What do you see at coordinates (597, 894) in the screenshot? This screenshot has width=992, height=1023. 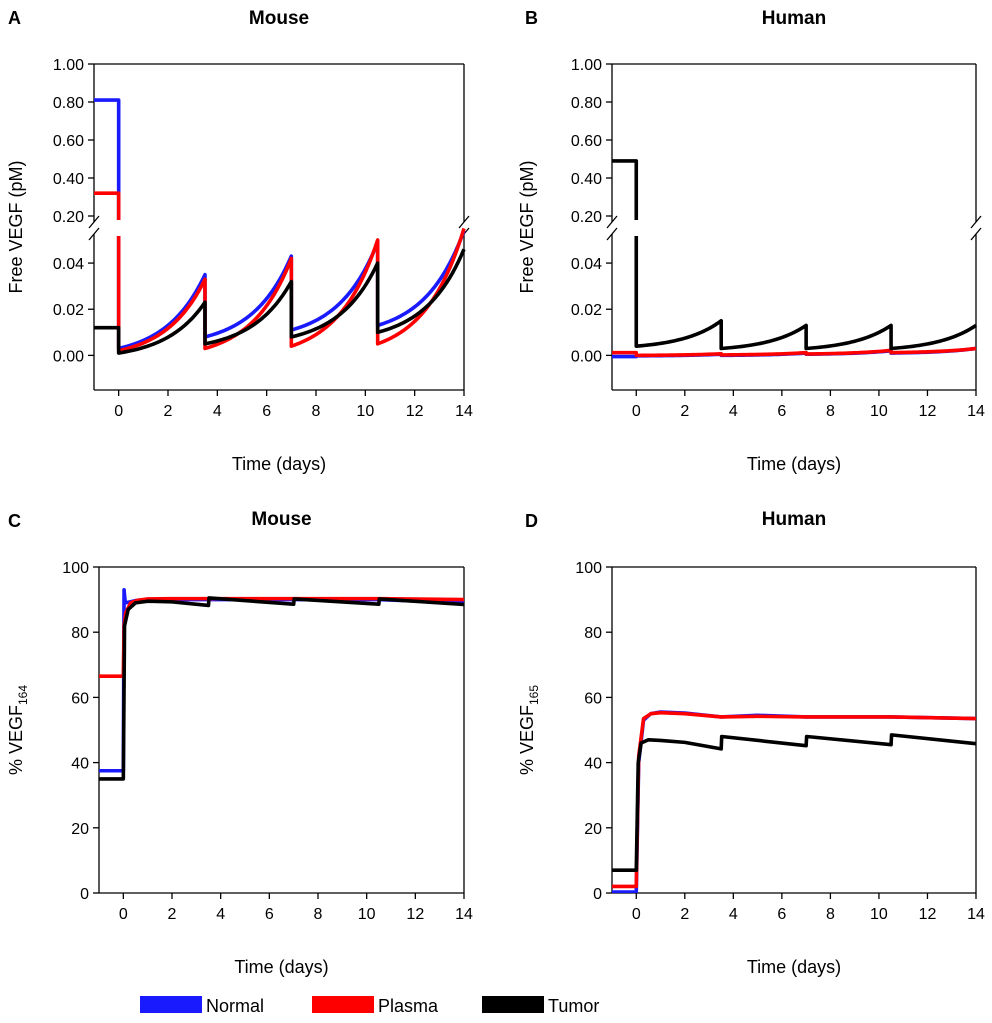 I see `y-tick-label: 0` at bounding box center [597, 894].